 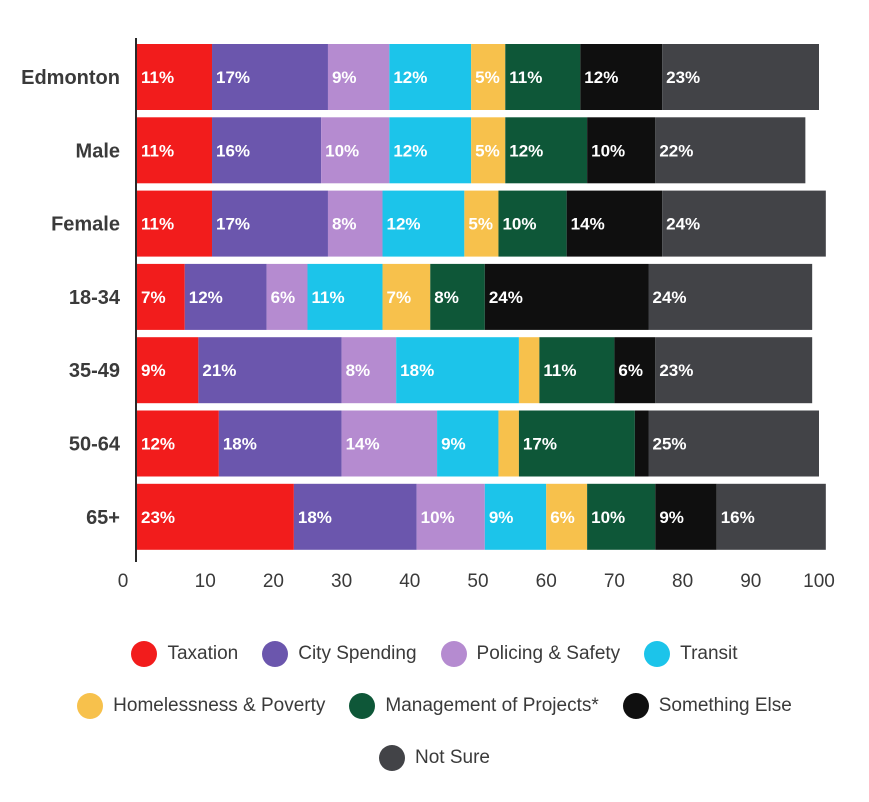 I want to click on category-label: 65+, so click(x=103, y=518).